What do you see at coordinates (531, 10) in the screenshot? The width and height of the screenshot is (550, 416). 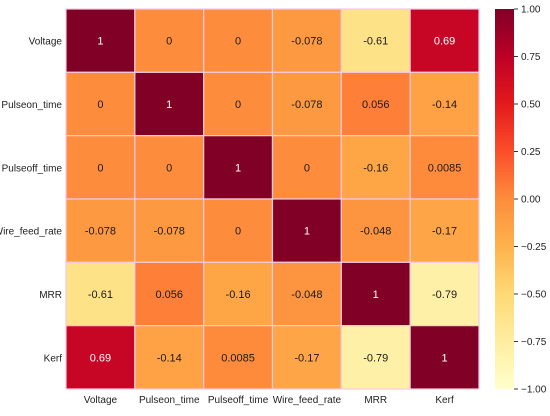 I see `colorbar-tick-label: 1.00` at bounding box center [531, 10].